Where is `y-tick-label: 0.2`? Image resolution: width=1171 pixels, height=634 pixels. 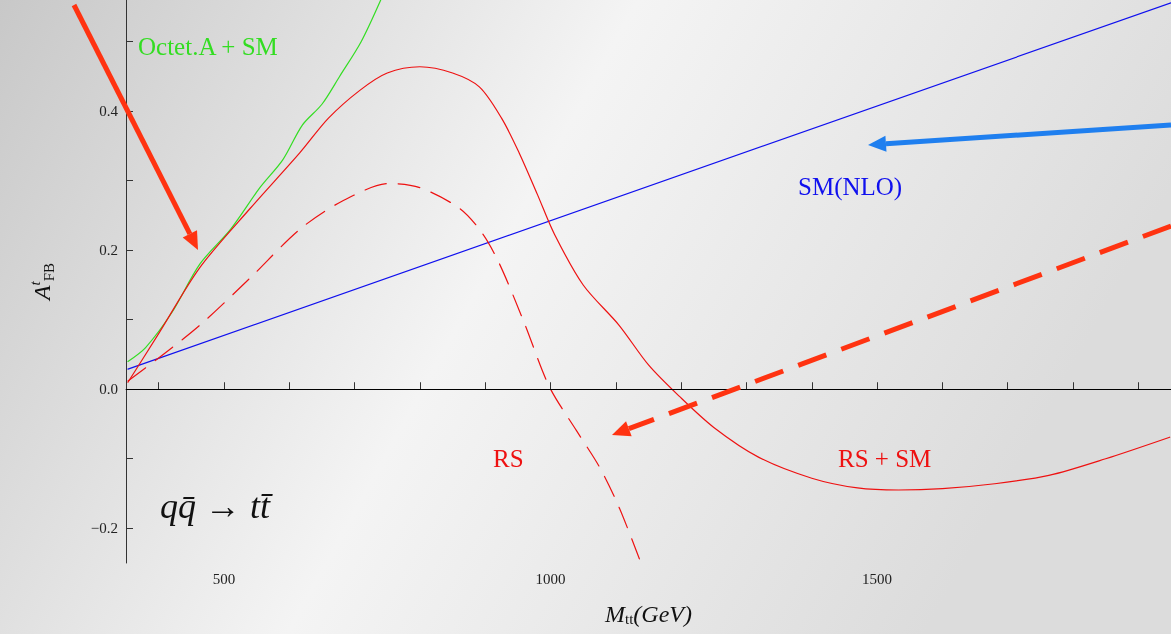
y-tick-label: 0.2 is located at coordinates (108, 250).